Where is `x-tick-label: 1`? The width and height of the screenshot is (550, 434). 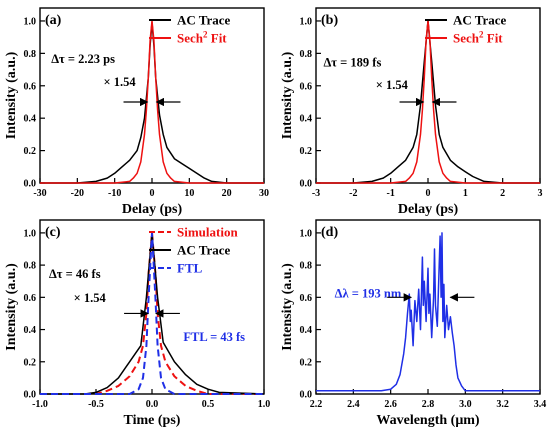 x-tick-label: 1 is located at coordinates (465, 193).